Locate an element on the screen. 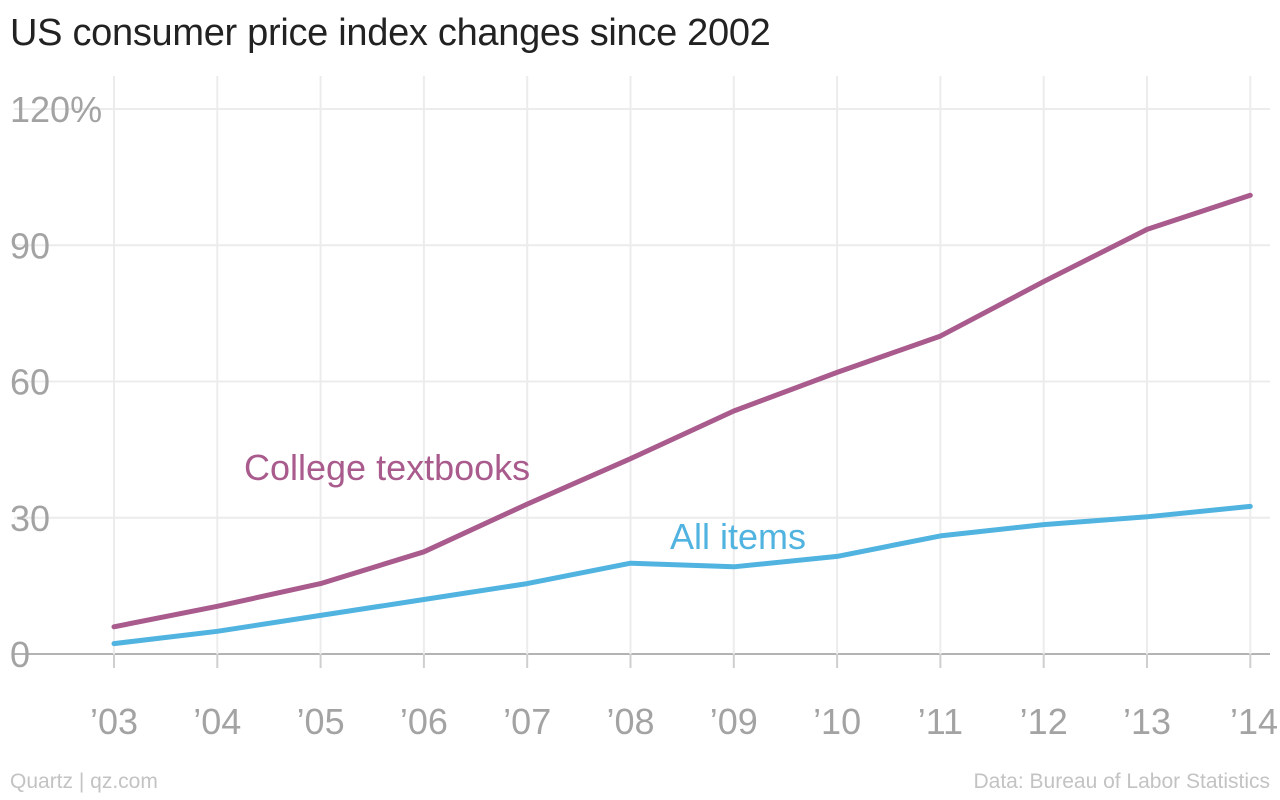 The height and width of the screenshot is (800, 1280). y-tick-label: 60 is located at coordinates (30, 382).